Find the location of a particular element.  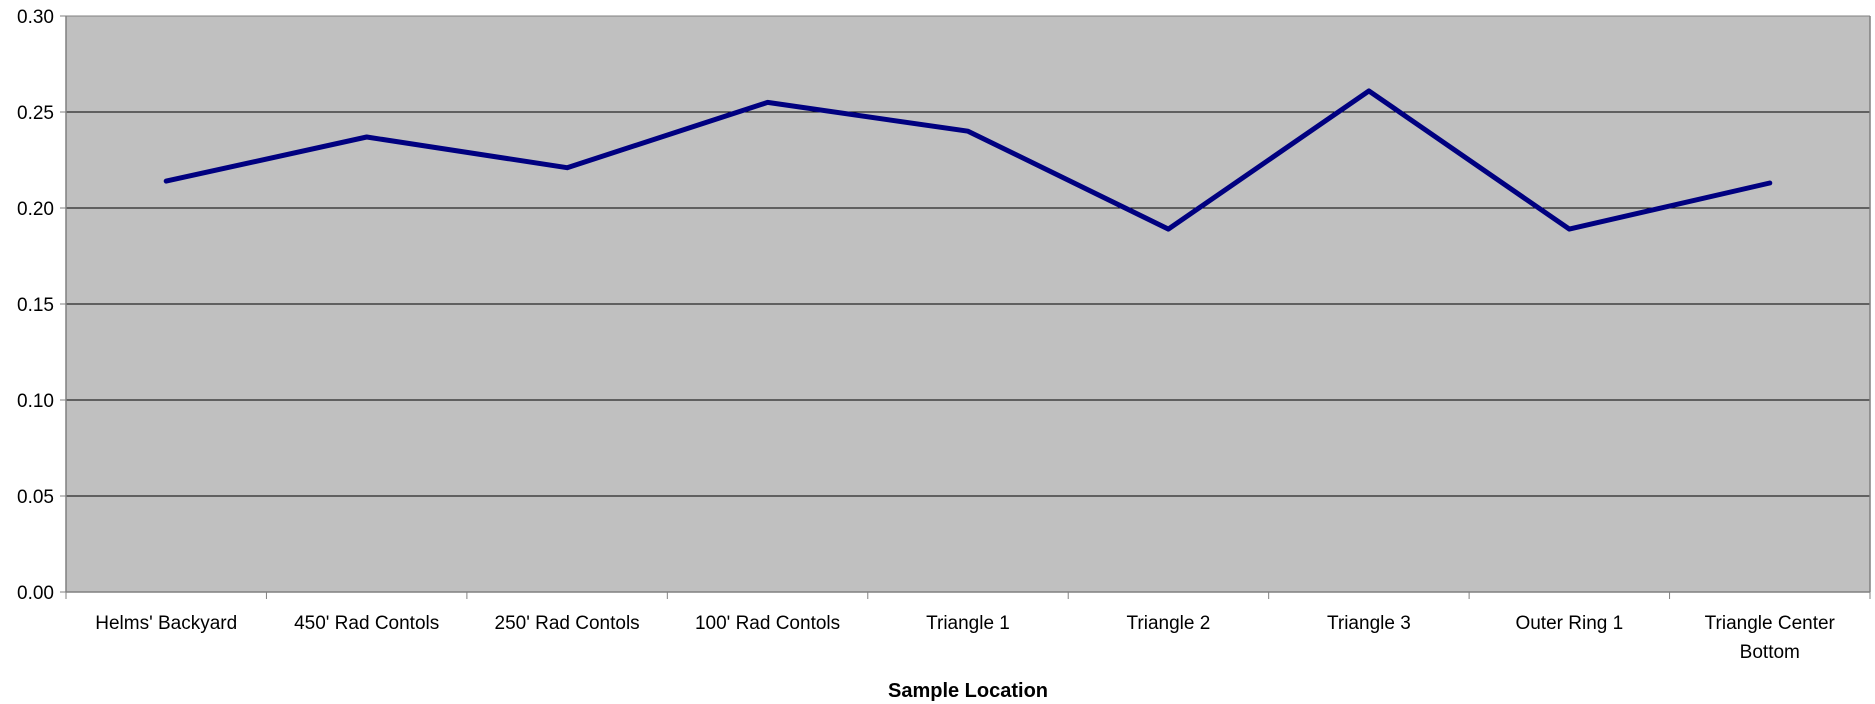

y-tick-labels: 0.00 0.05 0.10 0.15 0.20 0.25 0.30 is located at coordinates (35, 305).